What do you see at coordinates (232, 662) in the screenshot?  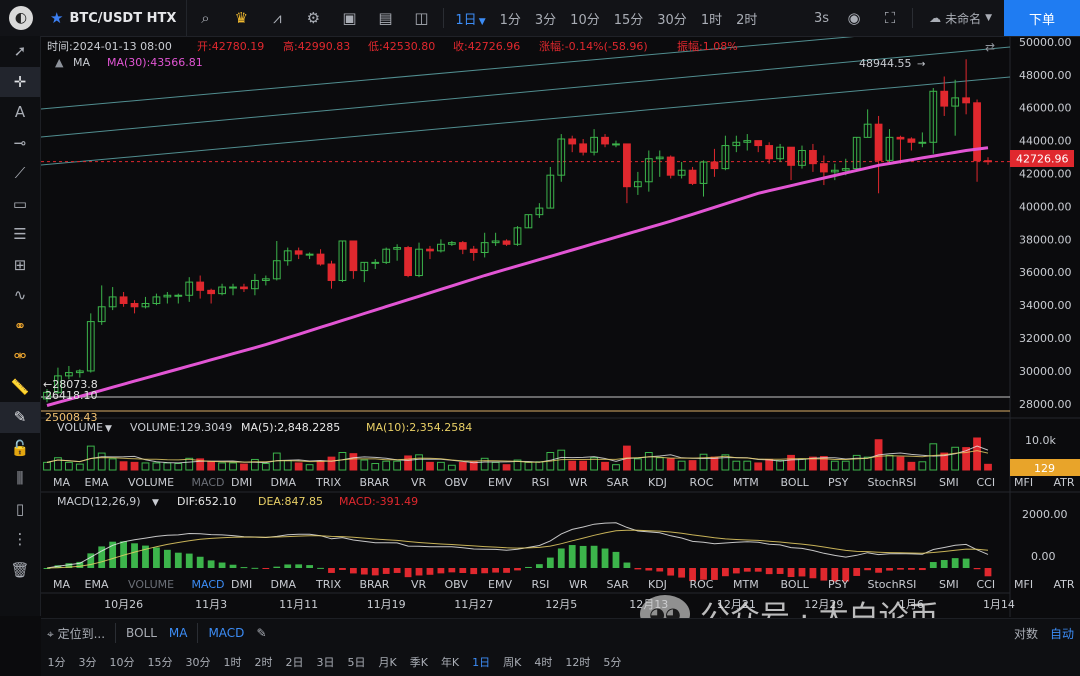 I see `bottom-interval-5: 1时` at bounding box center [232, 662].